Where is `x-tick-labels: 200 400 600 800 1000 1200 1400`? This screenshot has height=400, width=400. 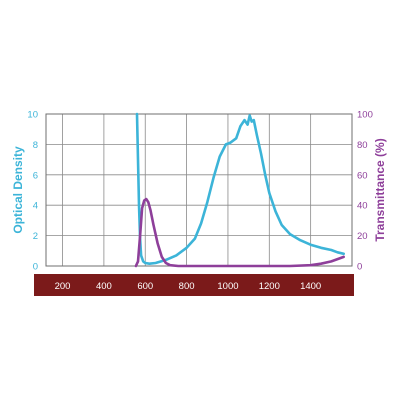 x-tick-labels: 200 400 600 800 1000 1200 1400 is located at coordinates (188, 286).